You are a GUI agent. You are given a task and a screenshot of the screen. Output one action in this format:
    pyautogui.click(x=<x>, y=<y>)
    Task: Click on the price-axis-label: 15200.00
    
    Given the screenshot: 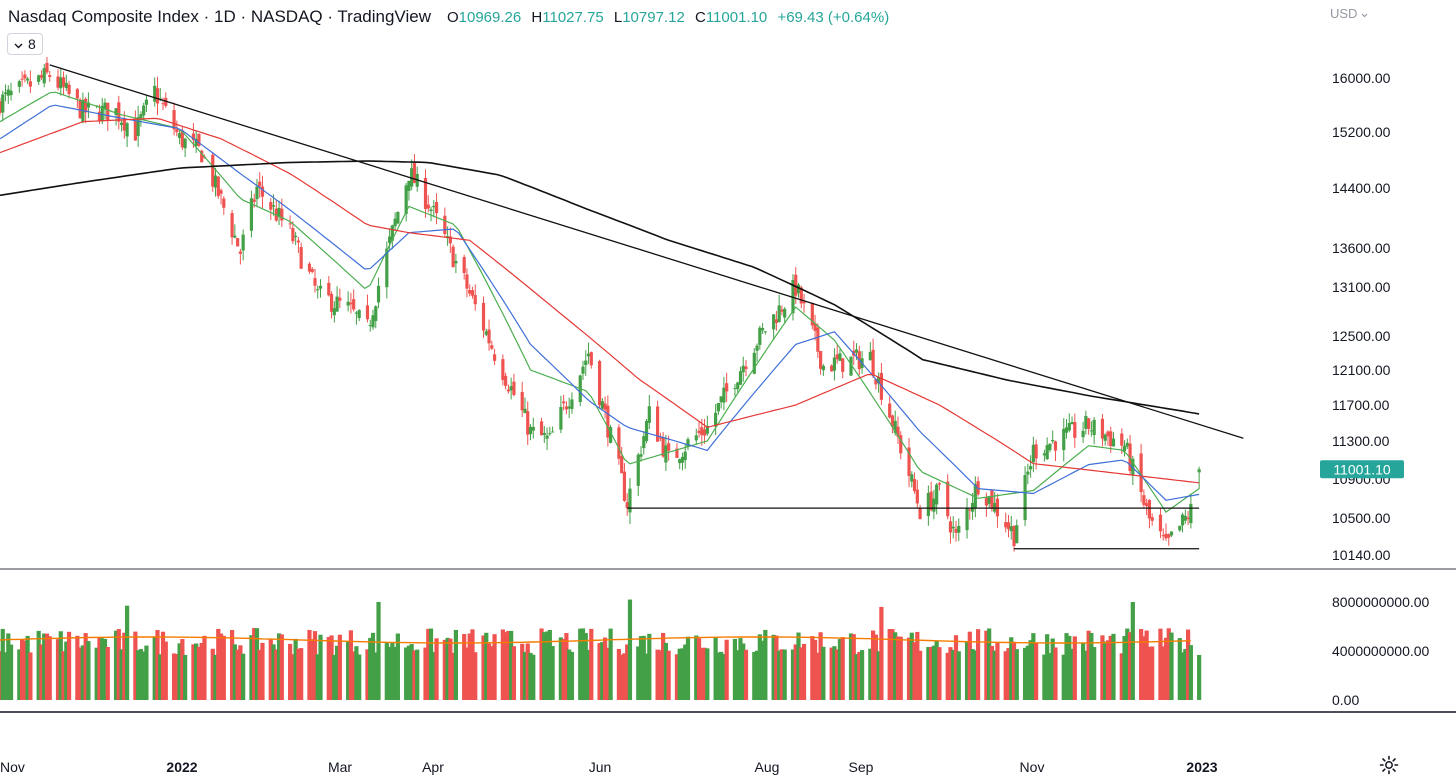 What is the action you would take?
    pyautogui.click(x=1361, y=132)
    